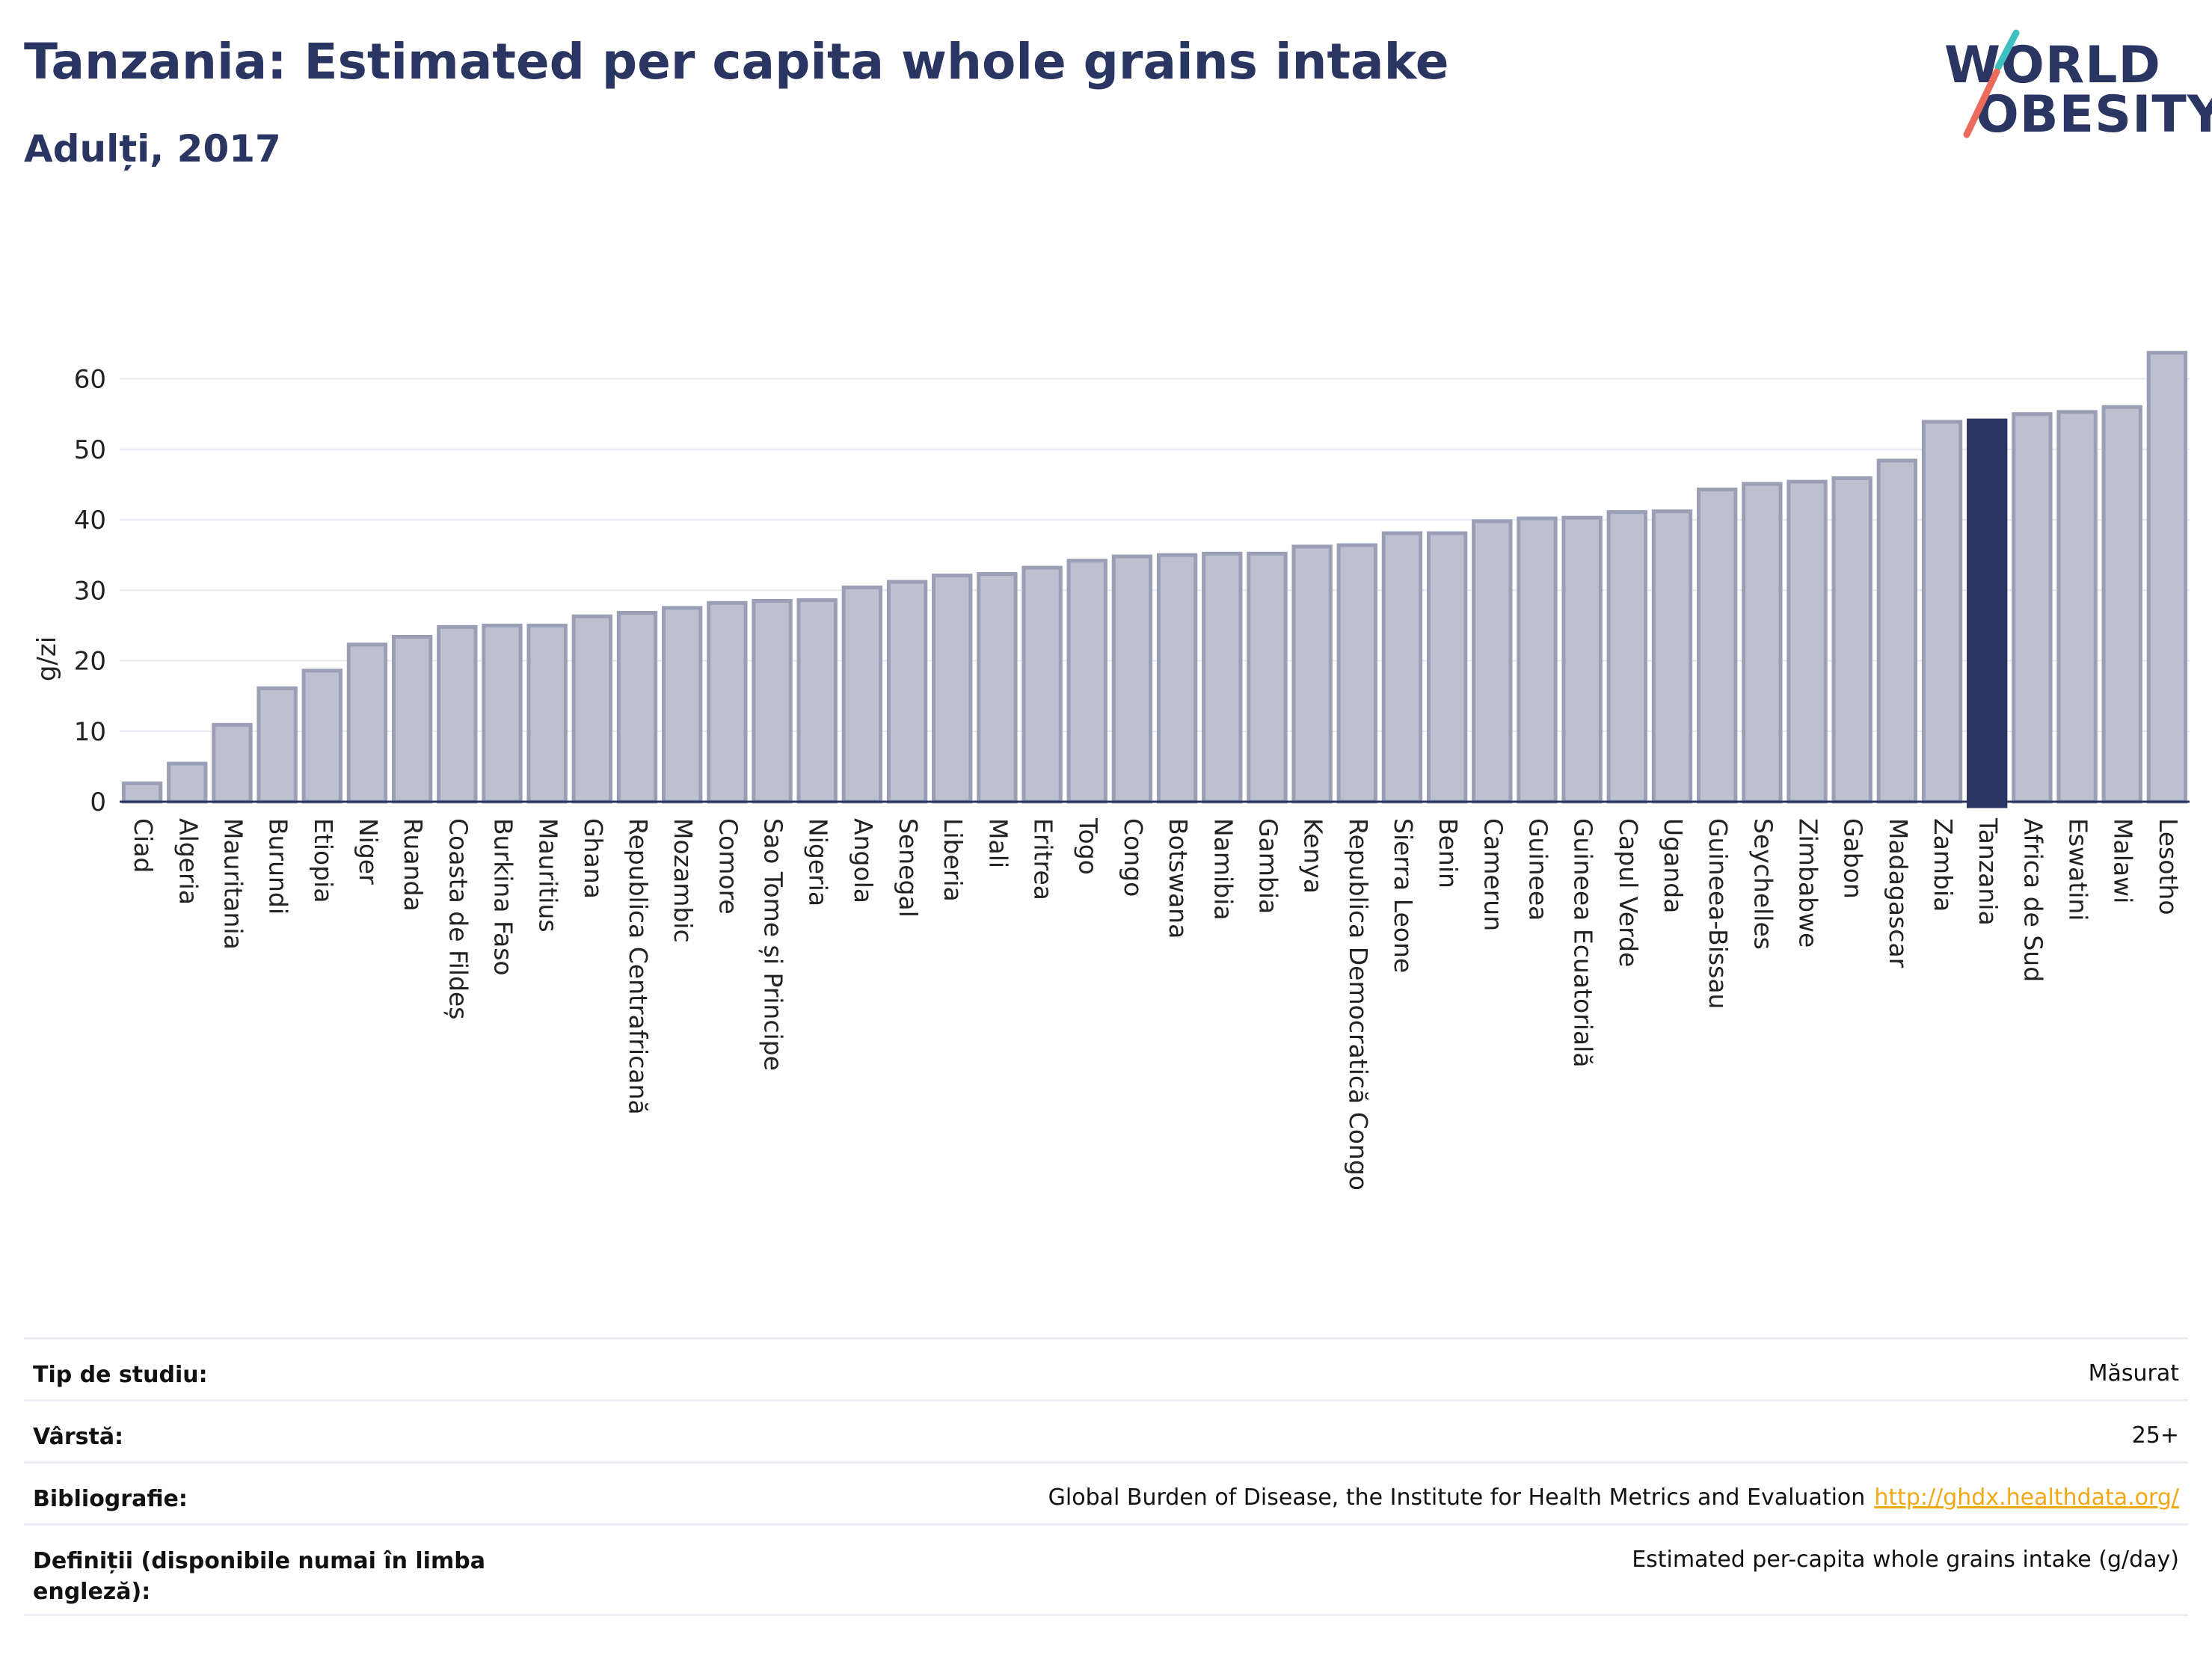  What do you see at coordinates (1222, 677) in the screenshot?
I see `bar-namibia: Namibia: 35.2` at bounding box center [1222, 677].